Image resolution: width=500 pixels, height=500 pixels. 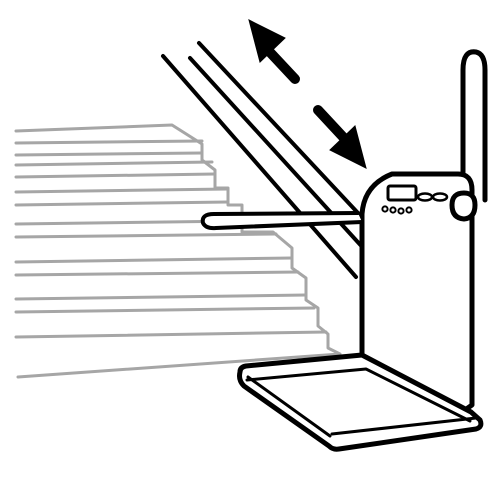 I want to click on guide-rail, so click(x=285, y=135).